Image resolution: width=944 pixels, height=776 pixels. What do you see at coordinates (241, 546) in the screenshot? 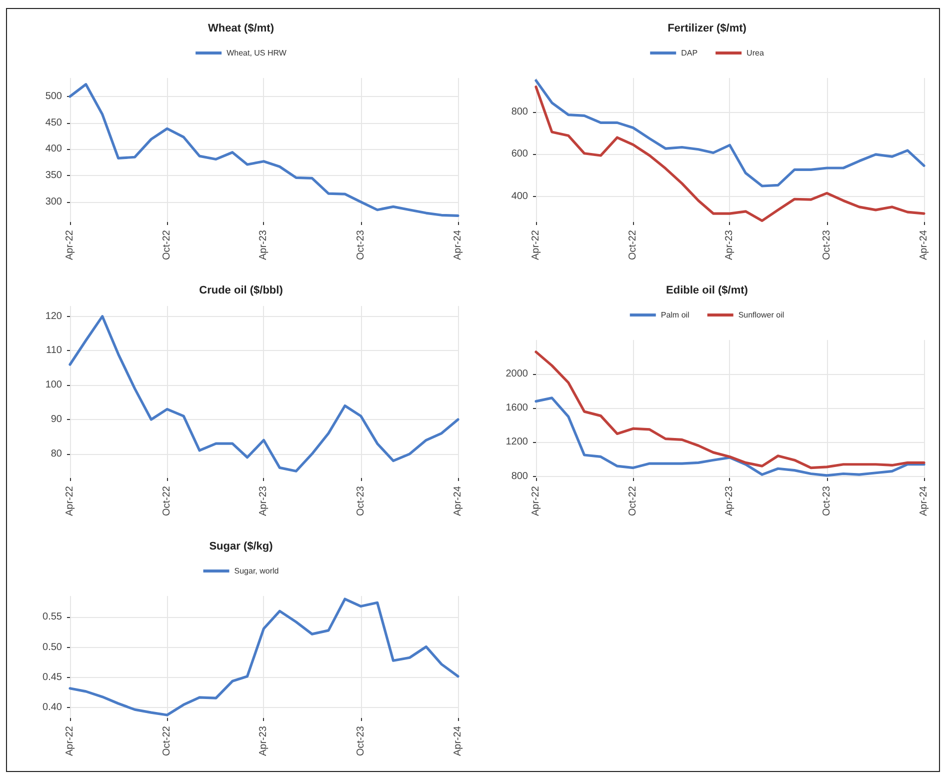
I see `chart-title: Sugar ($/kg)` at bounding box center [241, 546].